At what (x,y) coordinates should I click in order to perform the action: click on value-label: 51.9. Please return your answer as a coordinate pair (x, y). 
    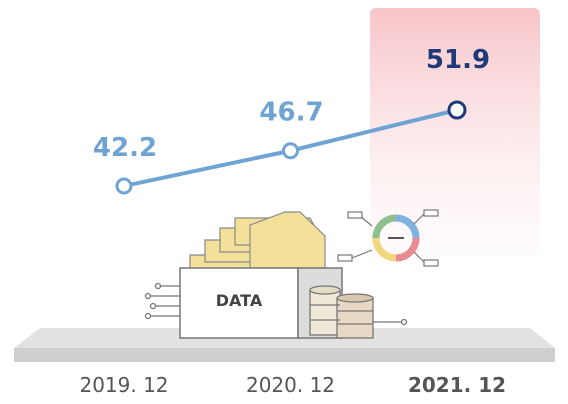
    Looking at the image, I should click on (458, 60).